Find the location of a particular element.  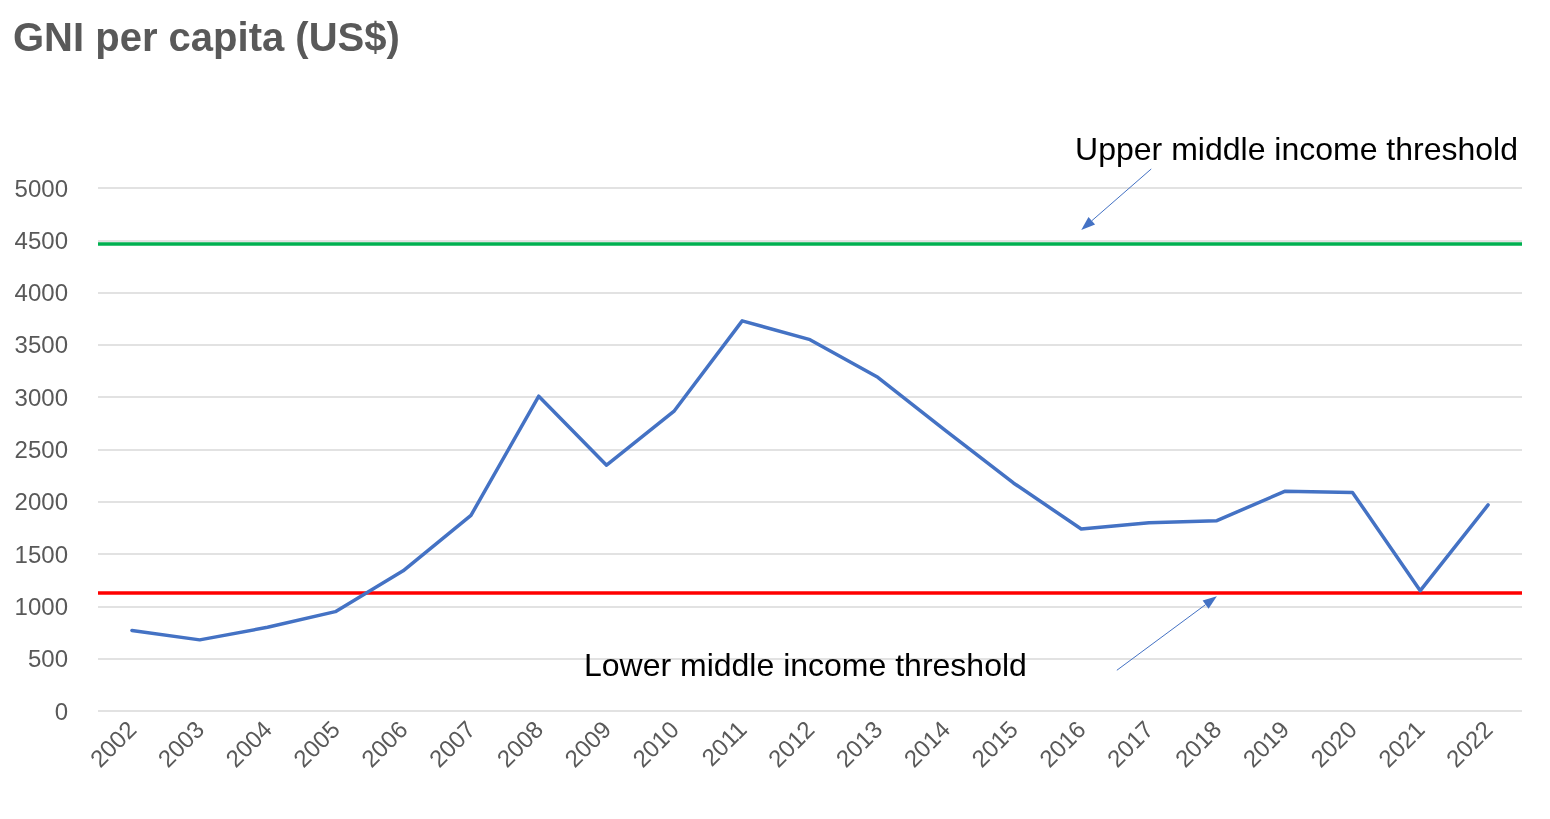

y-tick-label: 1500 is located at coordinates (41, 554).